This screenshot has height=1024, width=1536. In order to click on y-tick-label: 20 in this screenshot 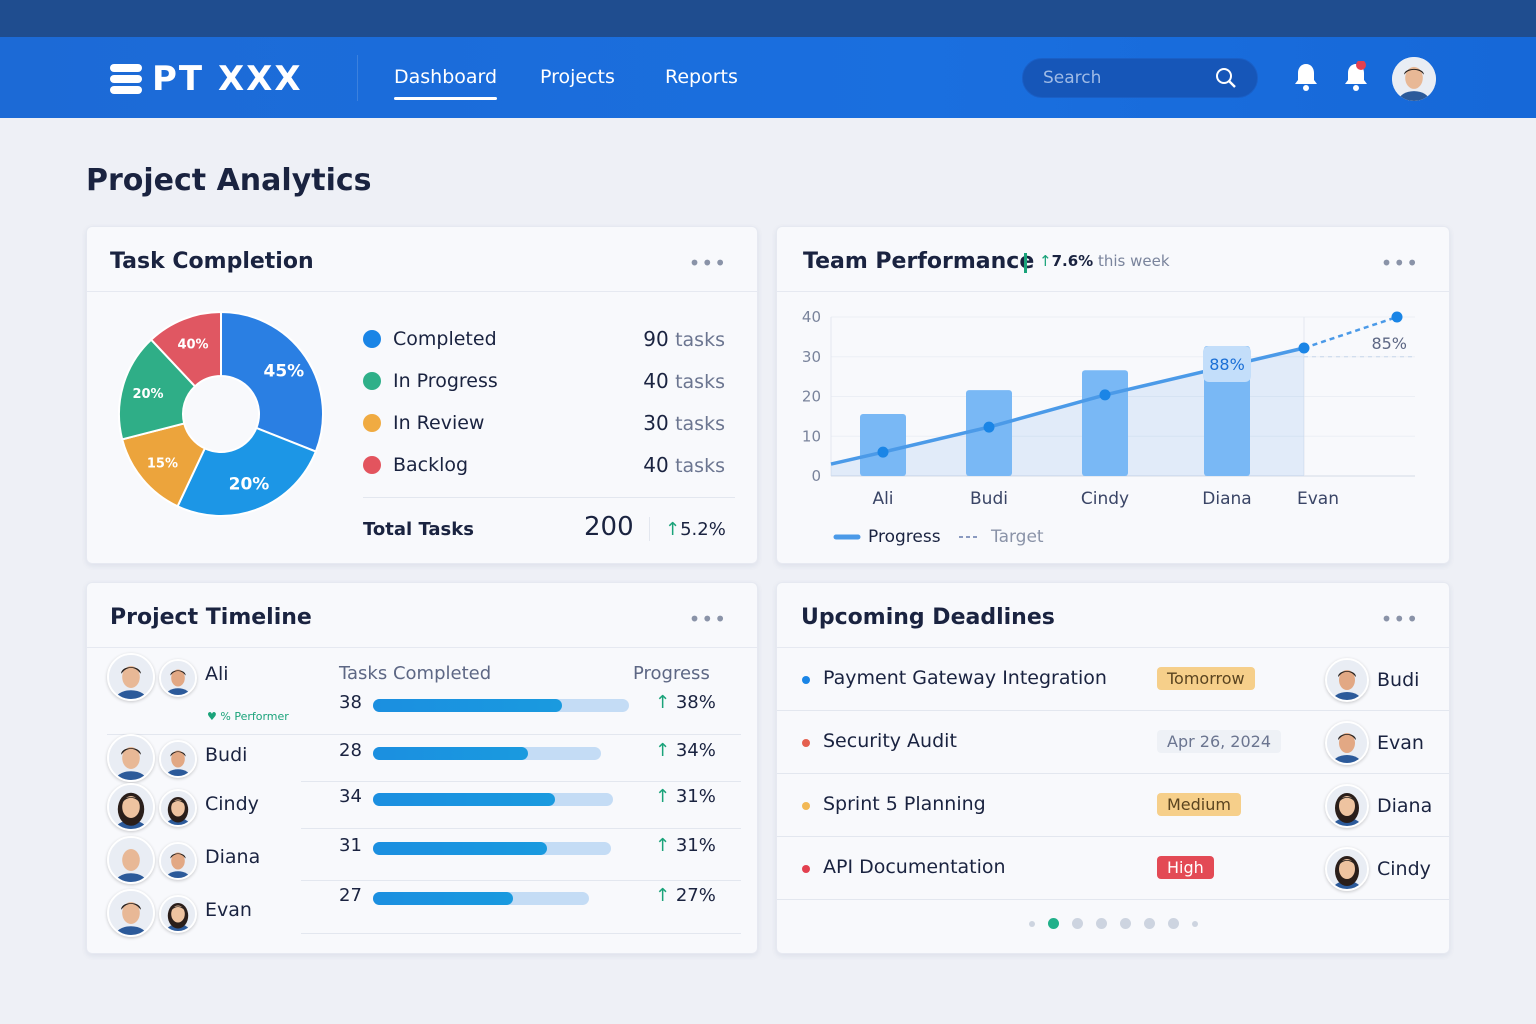, I will do `click(811, 397)`.